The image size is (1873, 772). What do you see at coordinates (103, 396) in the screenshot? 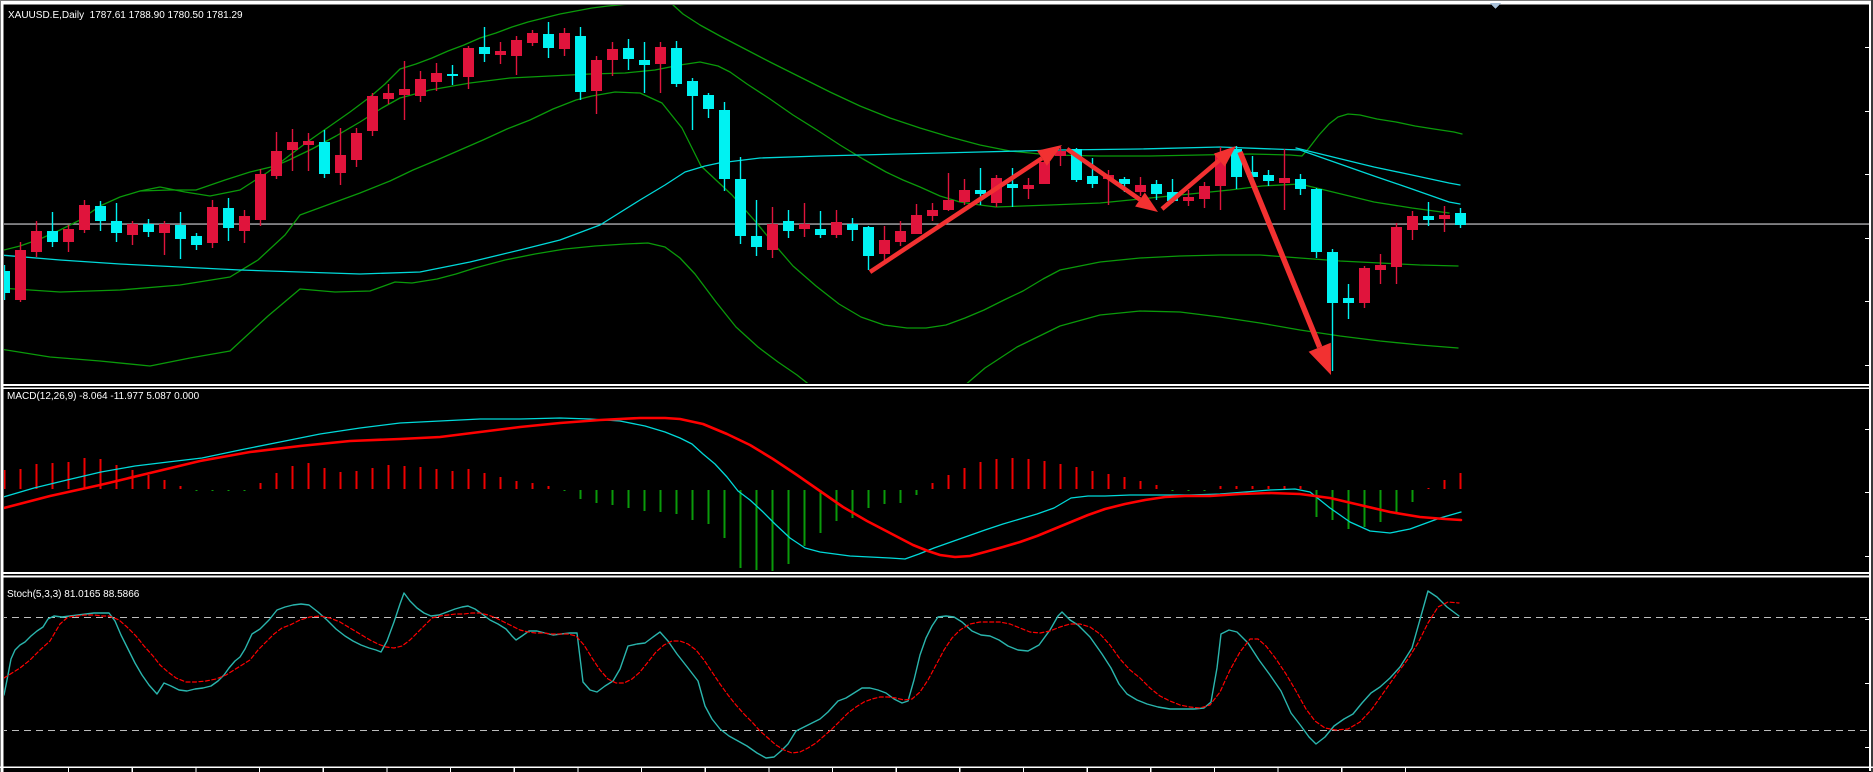
I see `svg-text:MACD(12,26,9) -8.064 -11.977 5: MACD(12,26,9) -8.064 -11.977 5.087 0.000` at bounding box center [103, 396].